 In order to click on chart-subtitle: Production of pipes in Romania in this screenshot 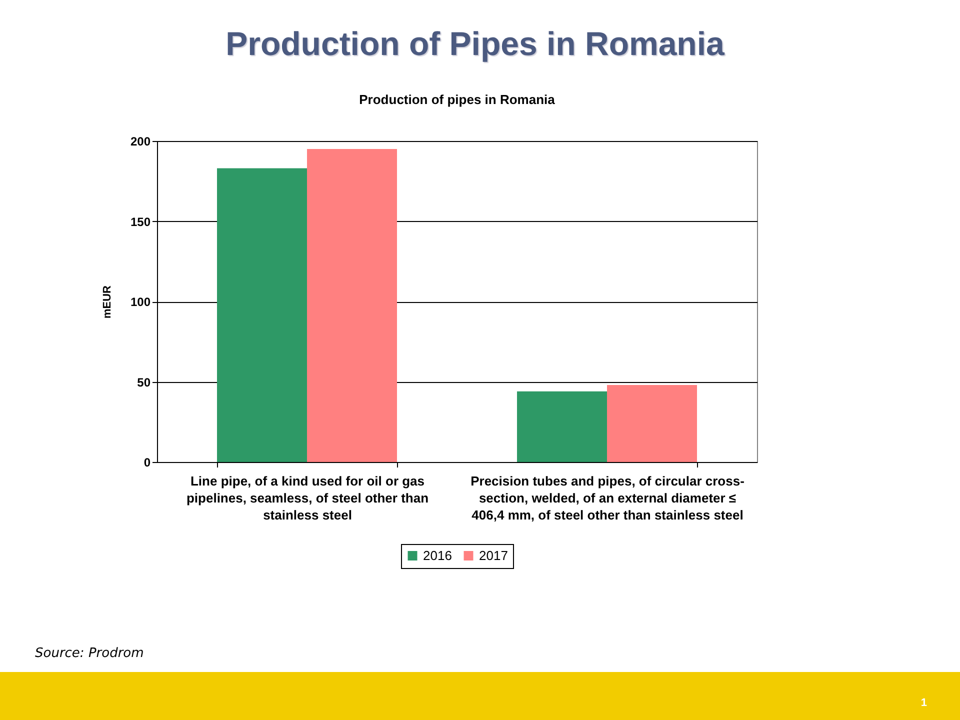, I will do `click(457, 99)`.